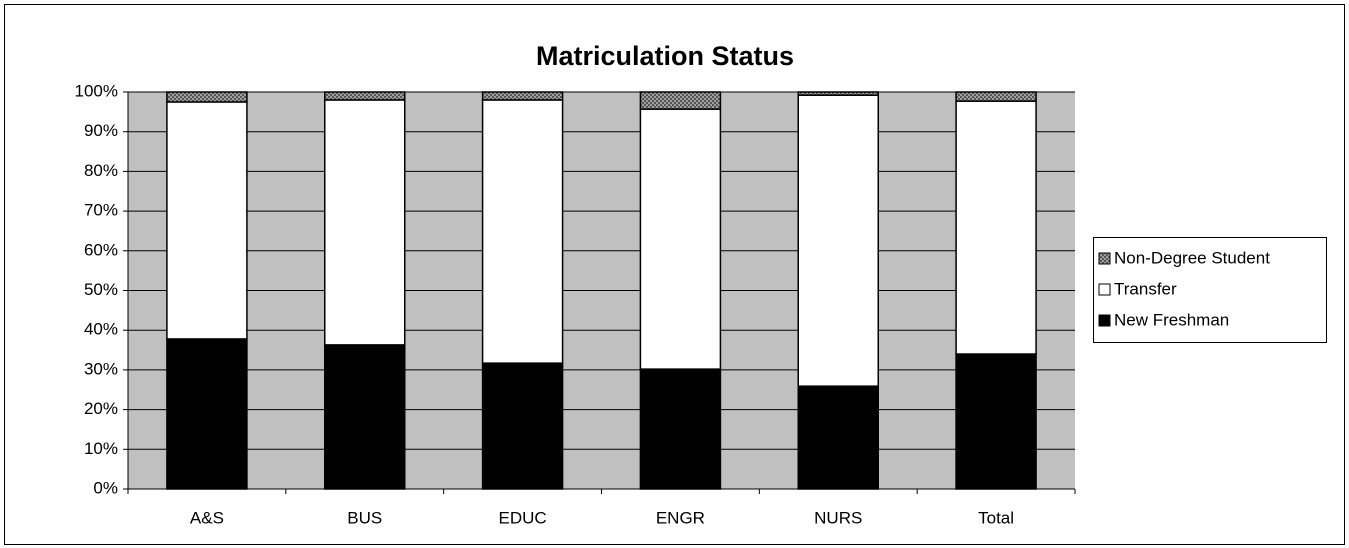 The image size is (1349, 548). Describe the element at coordinates (101, 289) in the screenshot. I see `y-tick-label: 50%` at that location.